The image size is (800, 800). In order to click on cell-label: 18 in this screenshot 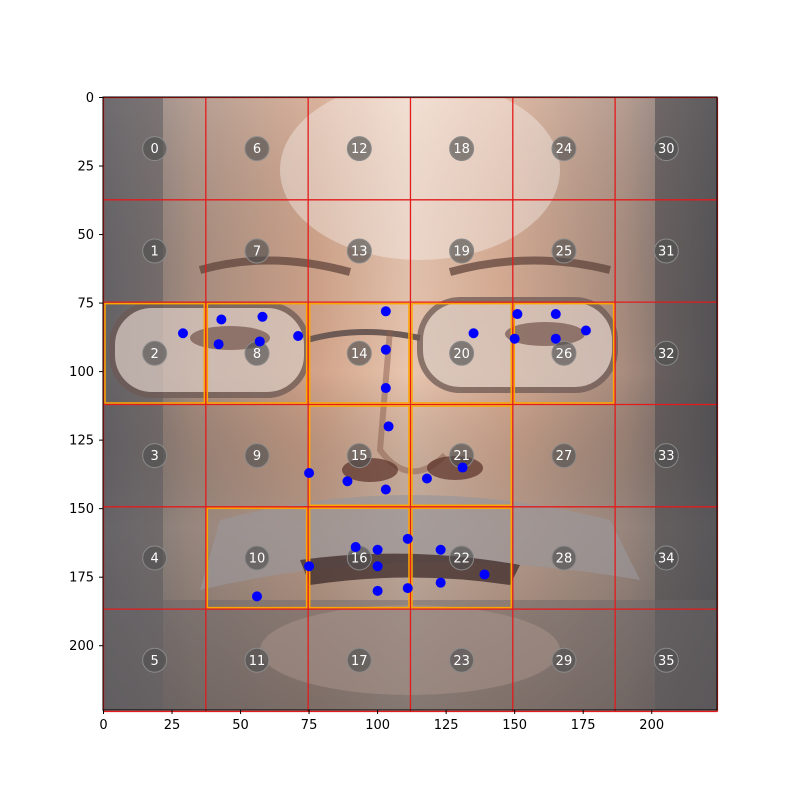, I will do `click(461, 149)`.